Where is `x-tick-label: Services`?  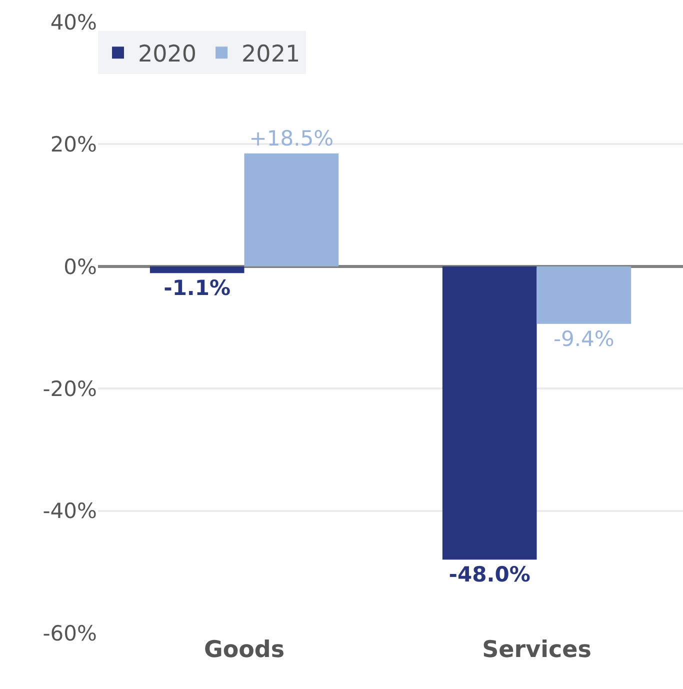
x-tick-label: Services is located at coordinates (537, 650).